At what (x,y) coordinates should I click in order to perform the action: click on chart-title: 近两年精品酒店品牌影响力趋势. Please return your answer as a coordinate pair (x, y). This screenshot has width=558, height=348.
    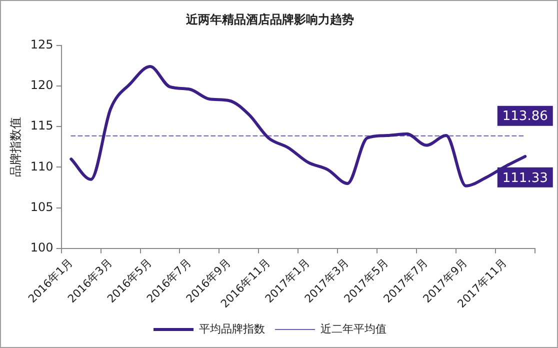
    Looking at the image, I should click on (269, 19).